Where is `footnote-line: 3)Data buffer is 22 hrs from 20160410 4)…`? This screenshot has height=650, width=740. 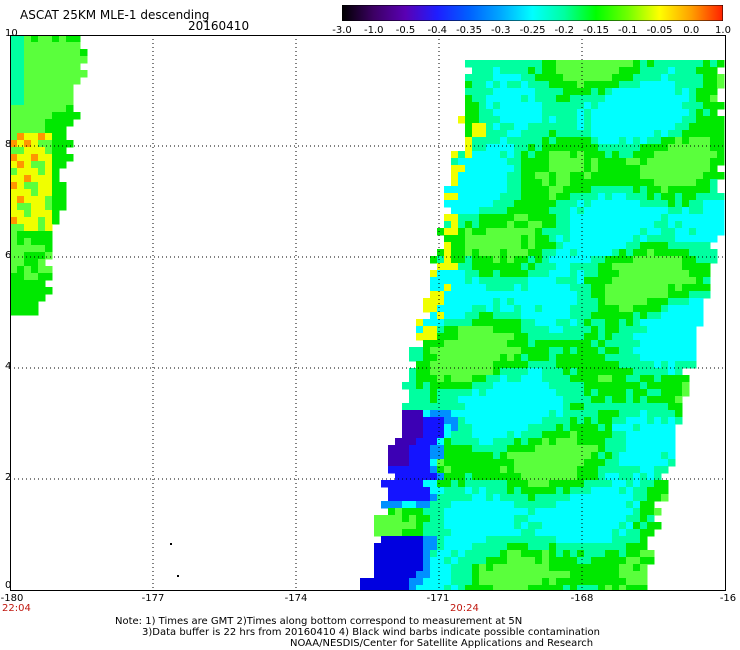 footnote-line: 3)Data buffer is 22 hrs from 20160410 4)… is located at coordinates (371, 632).